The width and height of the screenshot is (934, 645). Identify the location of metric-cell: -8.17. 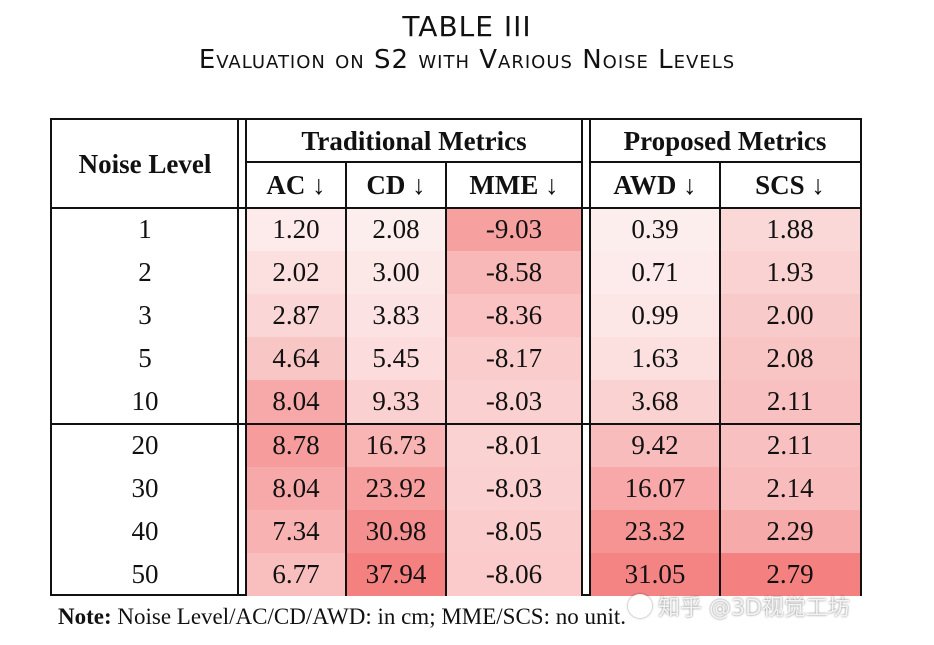
(514, 359).